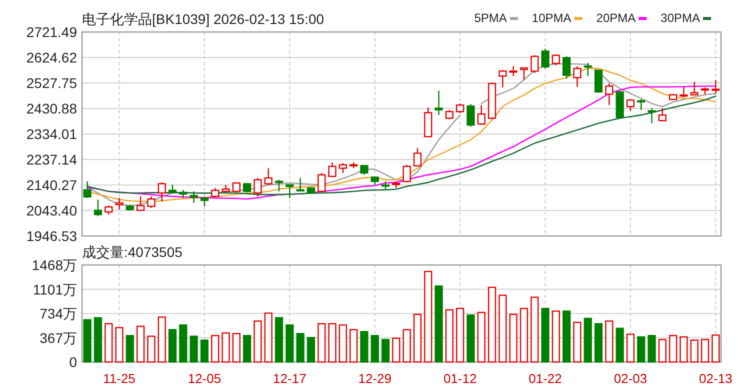 The image size is (750, 391). Describe the element at coordinates (205, 378) in the screenshot. I see `x-tick-label: 12-05` at that location.